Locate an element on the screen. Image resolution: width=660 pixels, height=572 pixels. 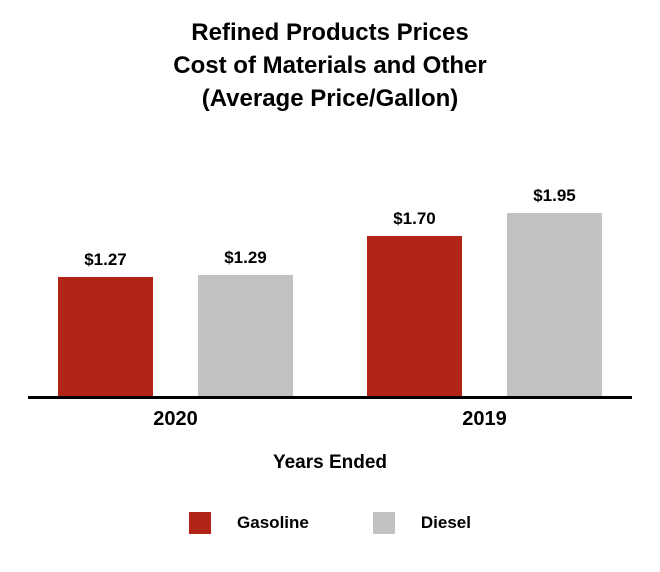
bar-group-2020: $1.27 $1.29 is located at coordinates (175, 322).